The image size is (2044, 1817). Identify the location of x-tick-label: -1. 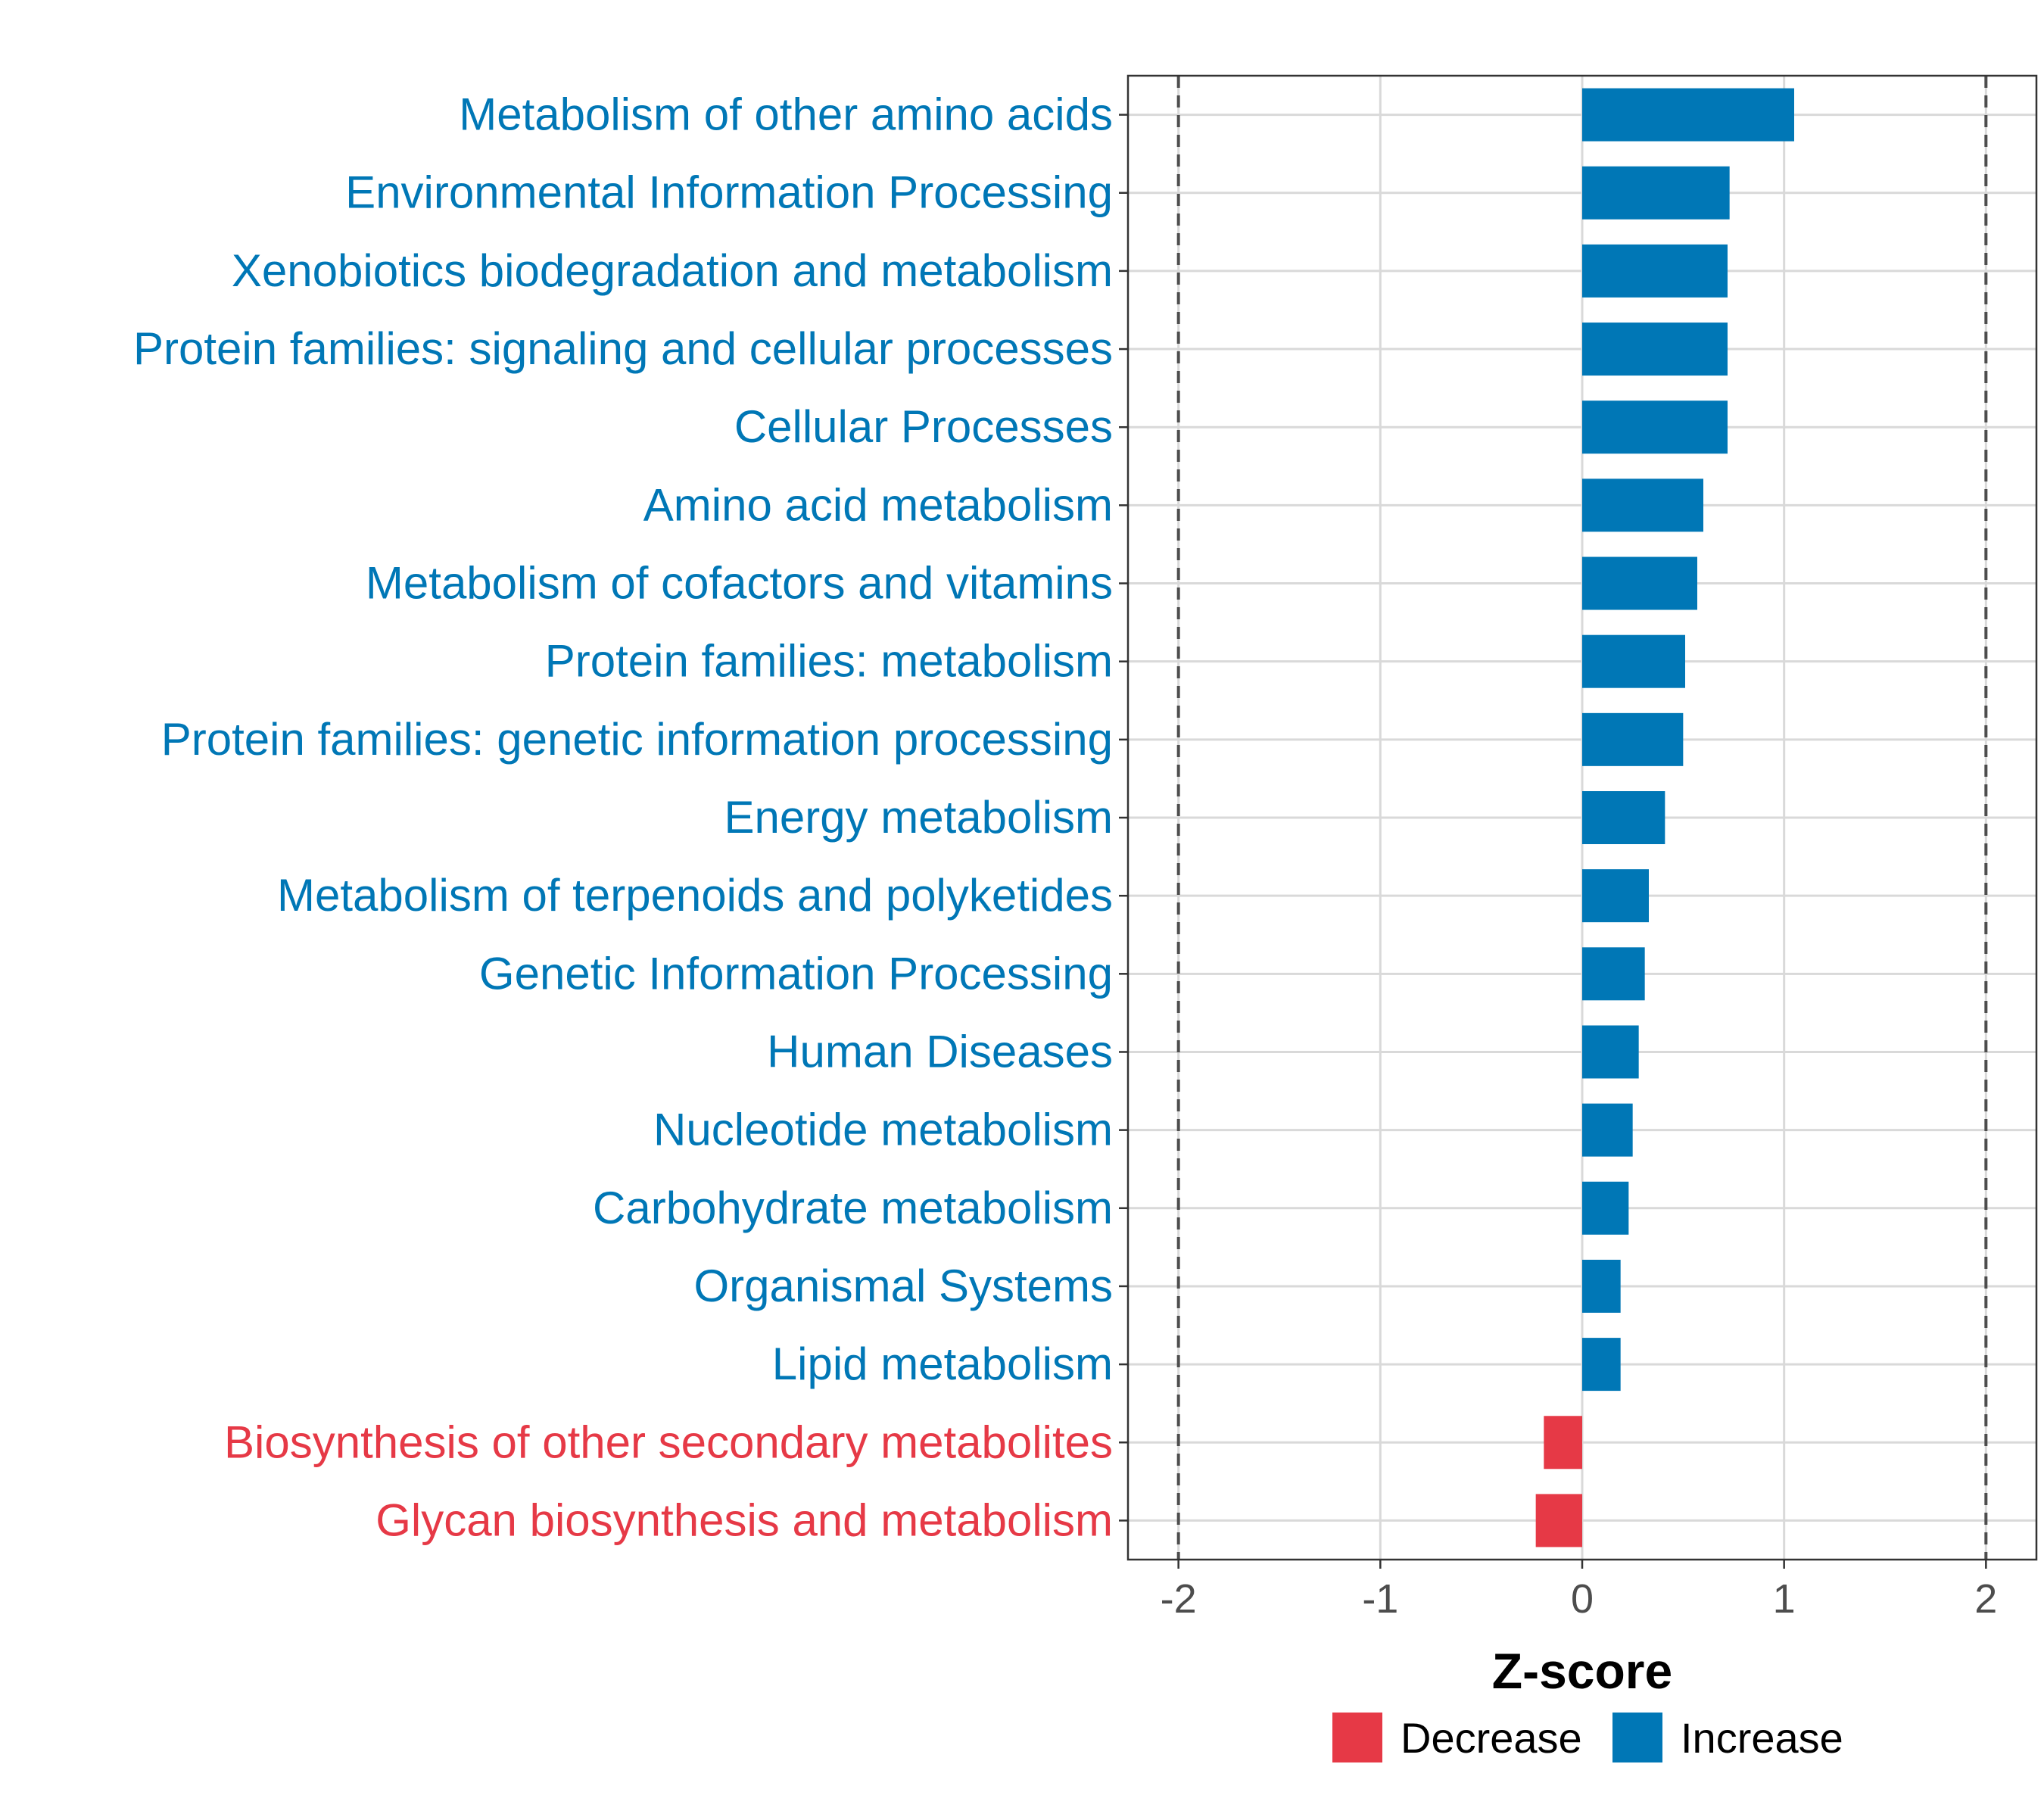
(1380, 1599).